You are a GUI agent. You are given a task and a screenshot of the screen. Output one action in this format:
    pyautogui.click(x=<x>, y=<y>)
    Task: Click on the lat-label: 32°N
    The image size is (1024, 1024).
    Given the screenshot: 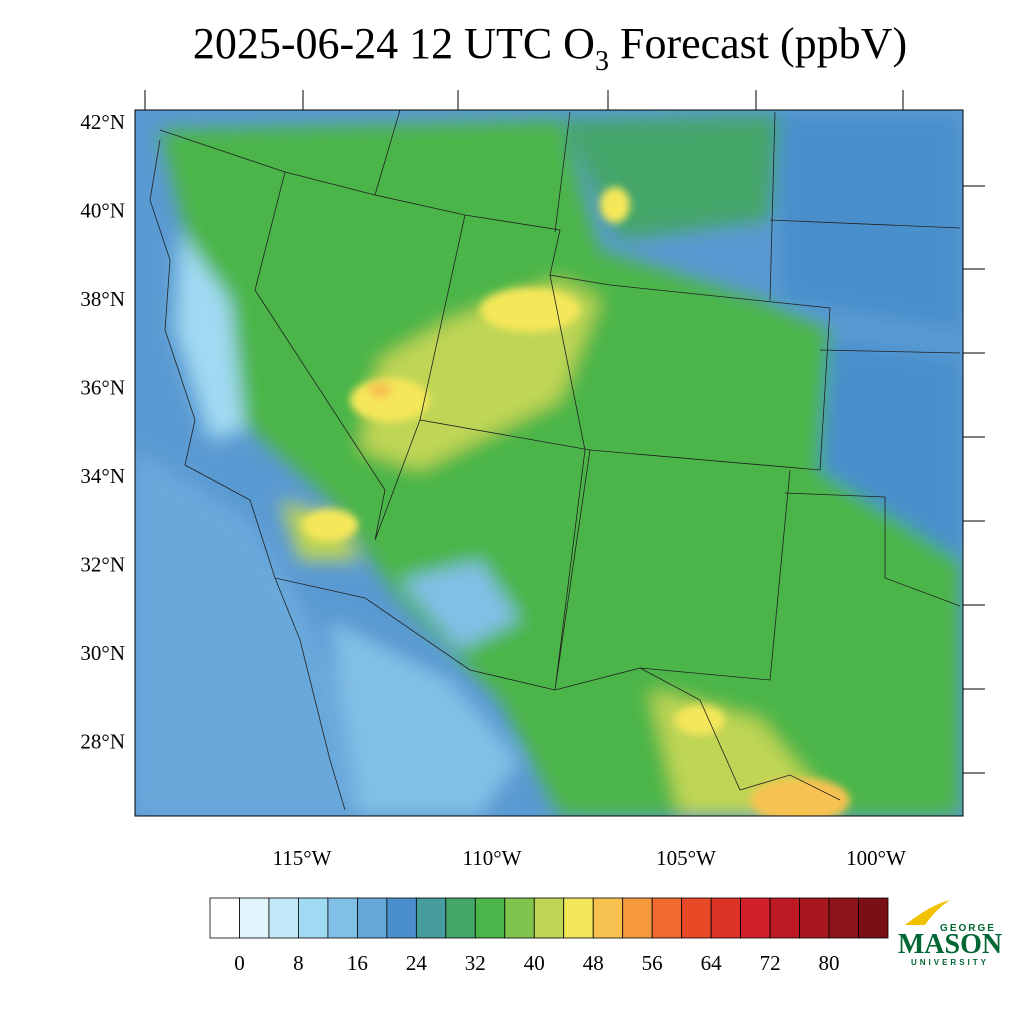 What is the action you would take?
    pyautogui.click(x=102, y=565)
    